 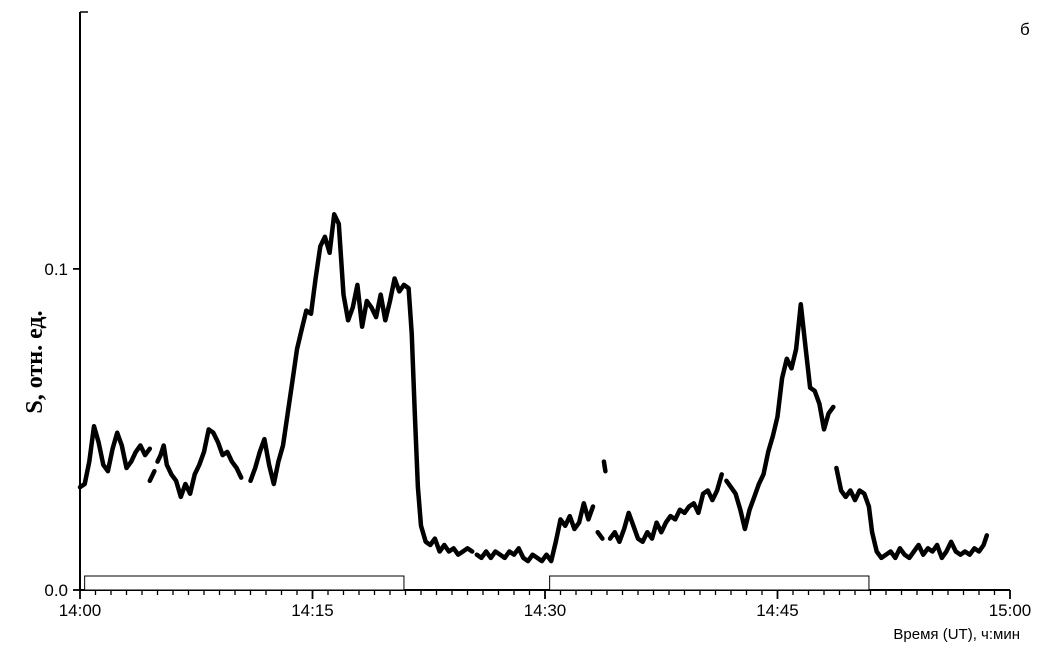 I want to click on x-tick-label: 14:15, so click(x=312, y=610).